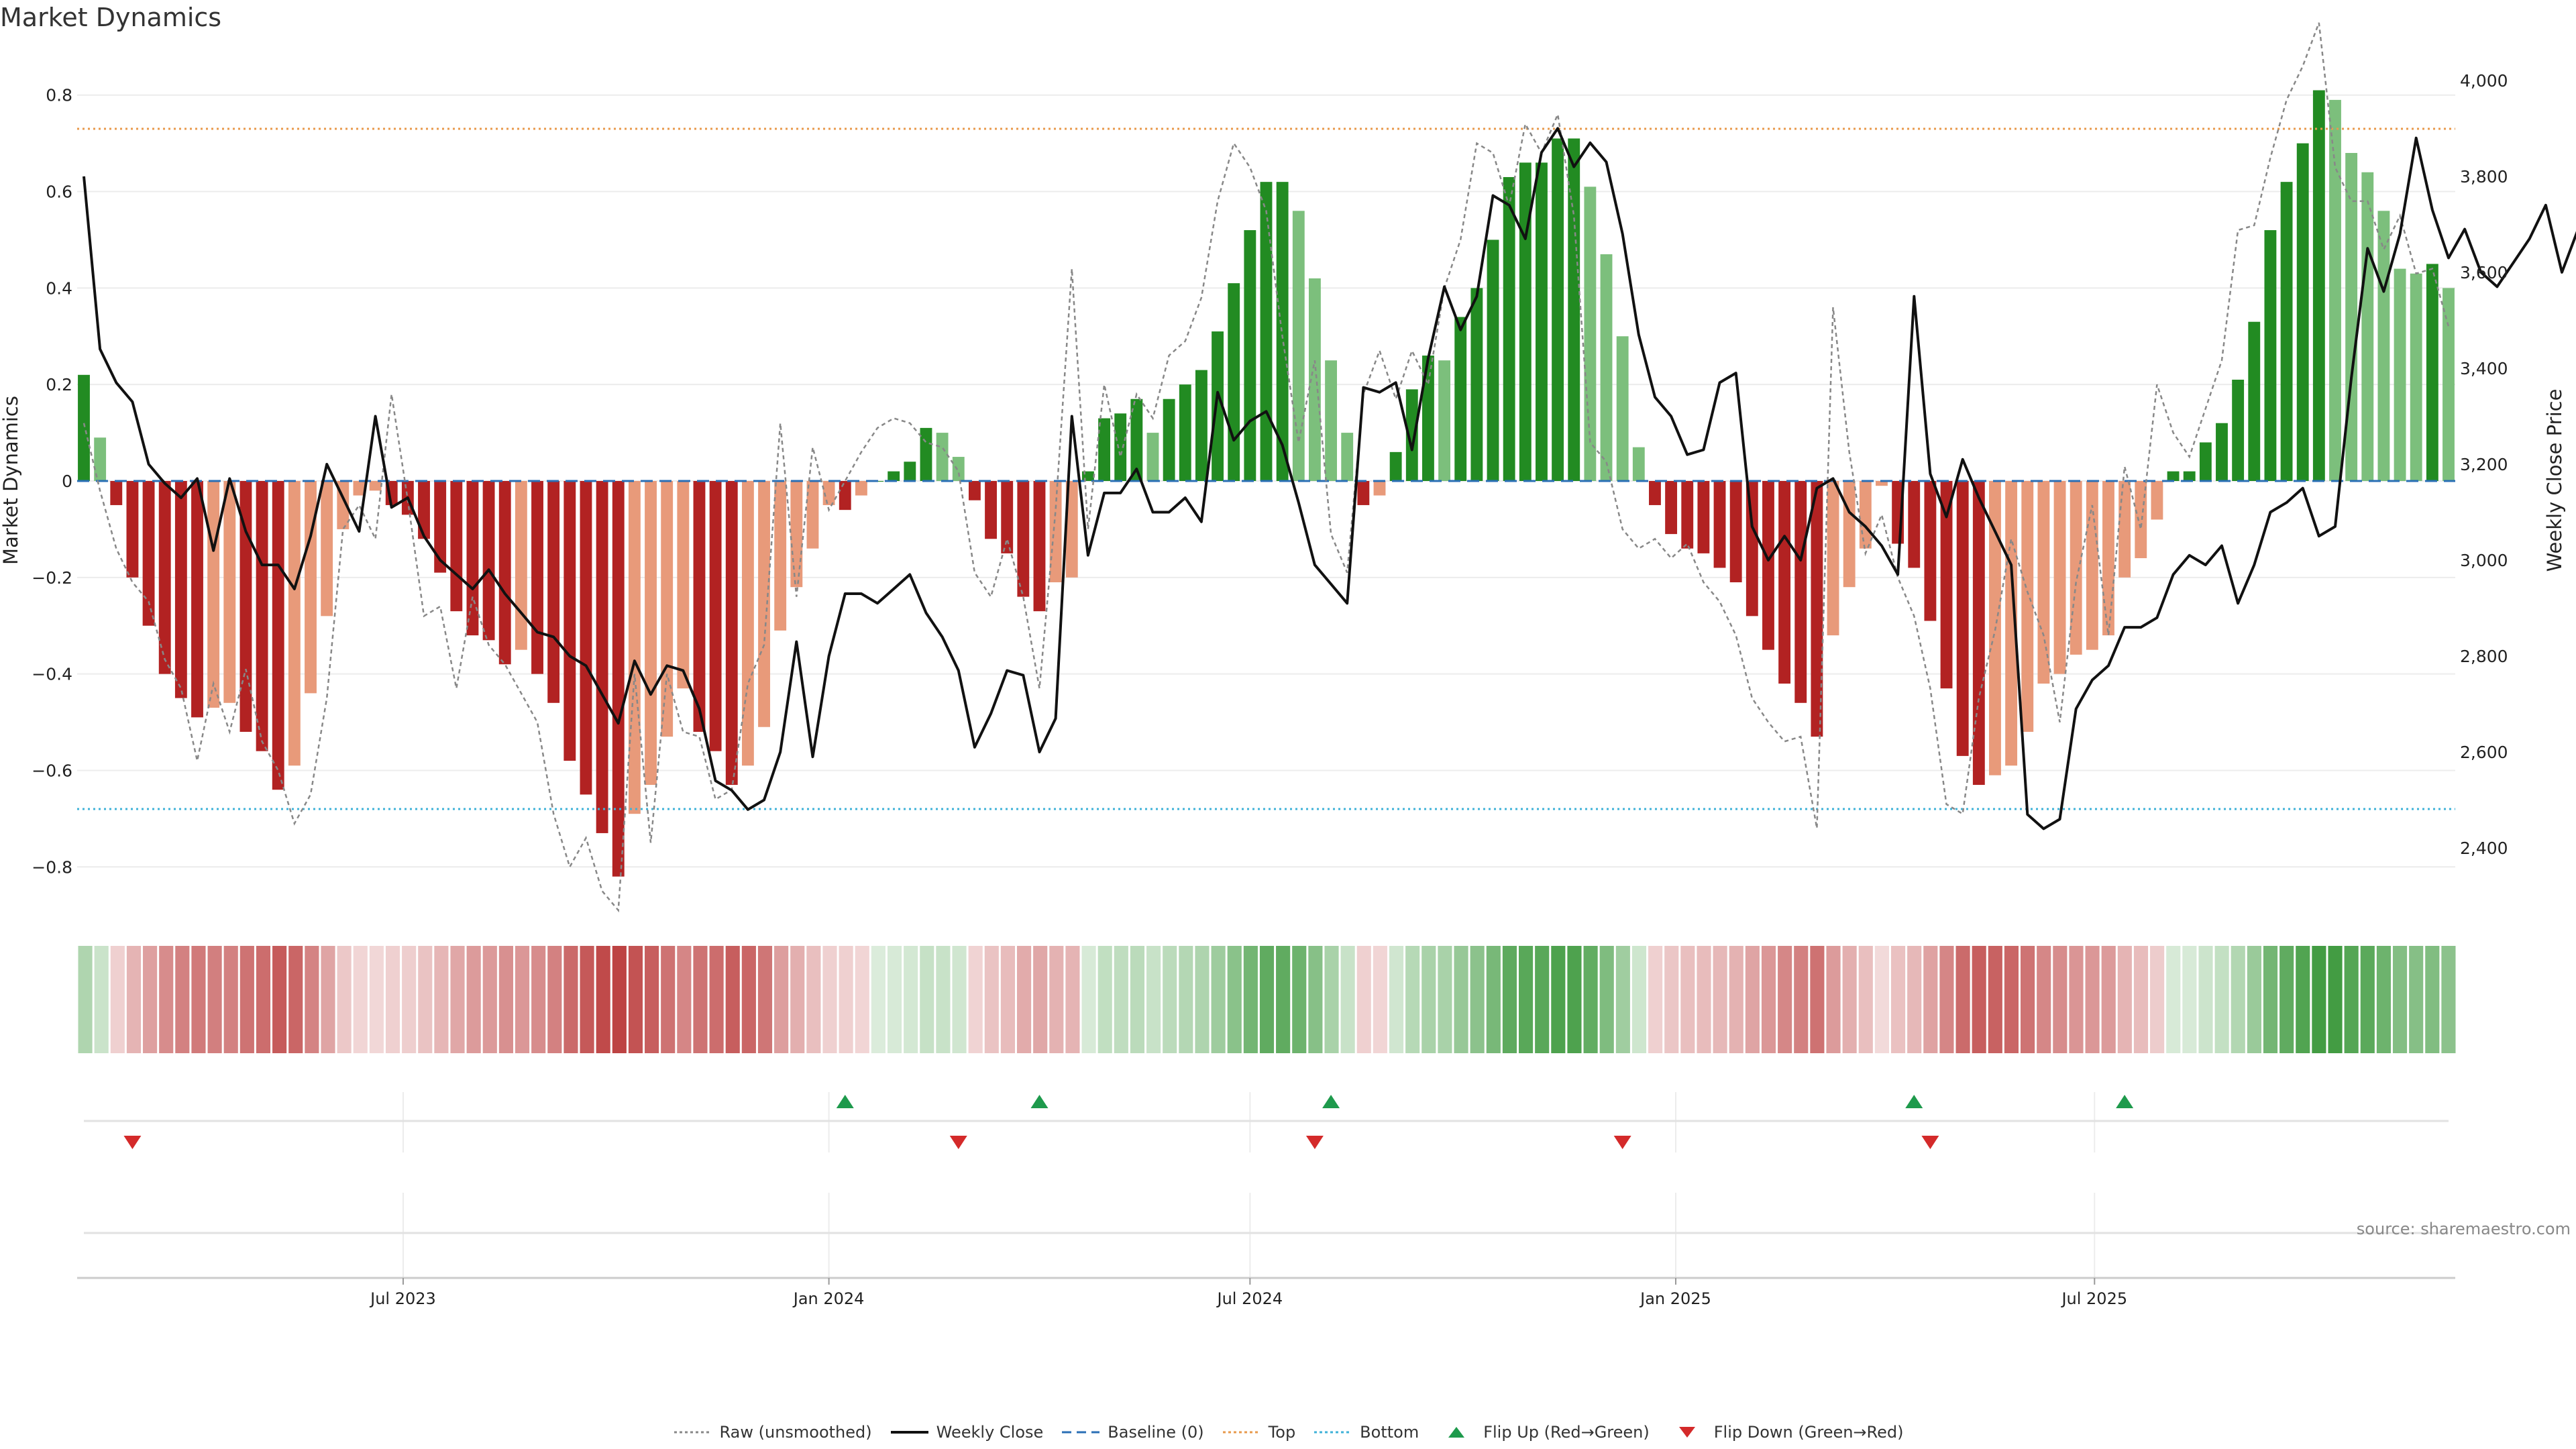 The width and height of the screenshot is (2576, 1449). Describe the element at coordinates (132, 1142) in the screenshot. I see `flip-down-marker` at that location.